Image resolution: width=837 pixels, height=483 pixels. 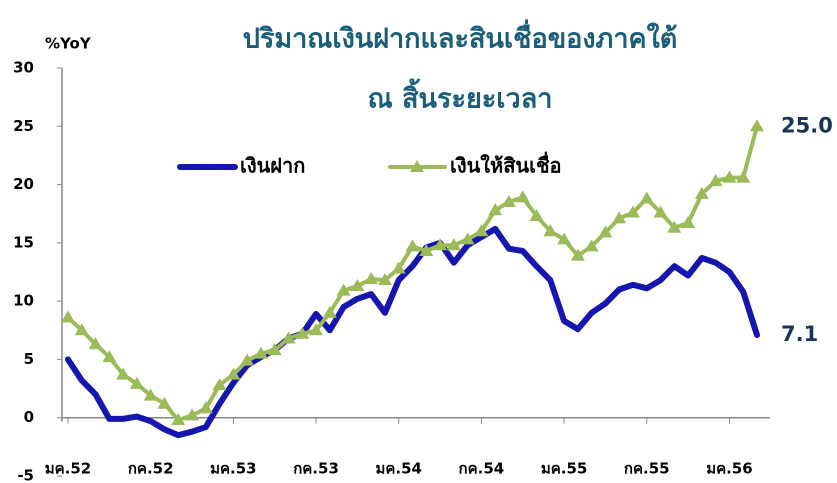 I want to click on x-tick-label: มค.55, so click(x=564, y=469).